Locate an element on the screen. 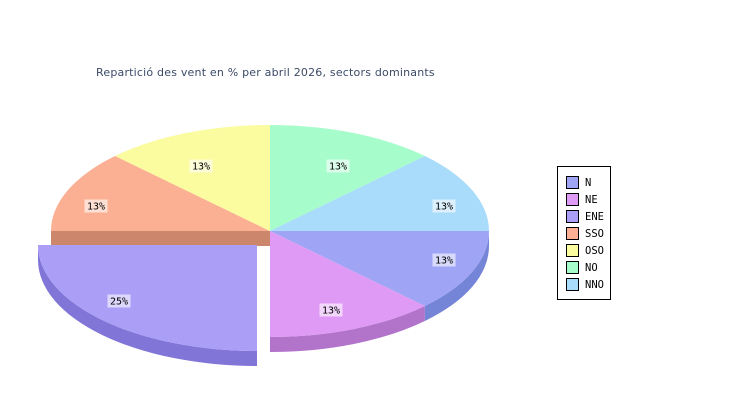 The width and height of the screenshot is (750, 400). legend-row-N: N is located at coordinates (588, 182).